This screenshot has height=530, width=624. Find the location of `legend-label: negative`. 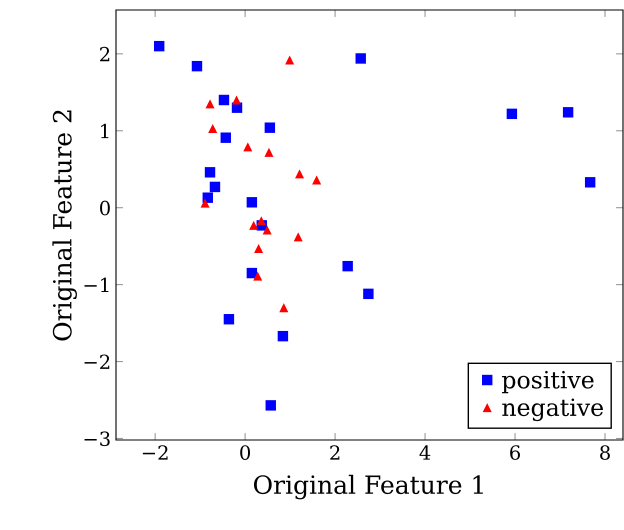

legend-label: negative is located at coordinates (552, 410).